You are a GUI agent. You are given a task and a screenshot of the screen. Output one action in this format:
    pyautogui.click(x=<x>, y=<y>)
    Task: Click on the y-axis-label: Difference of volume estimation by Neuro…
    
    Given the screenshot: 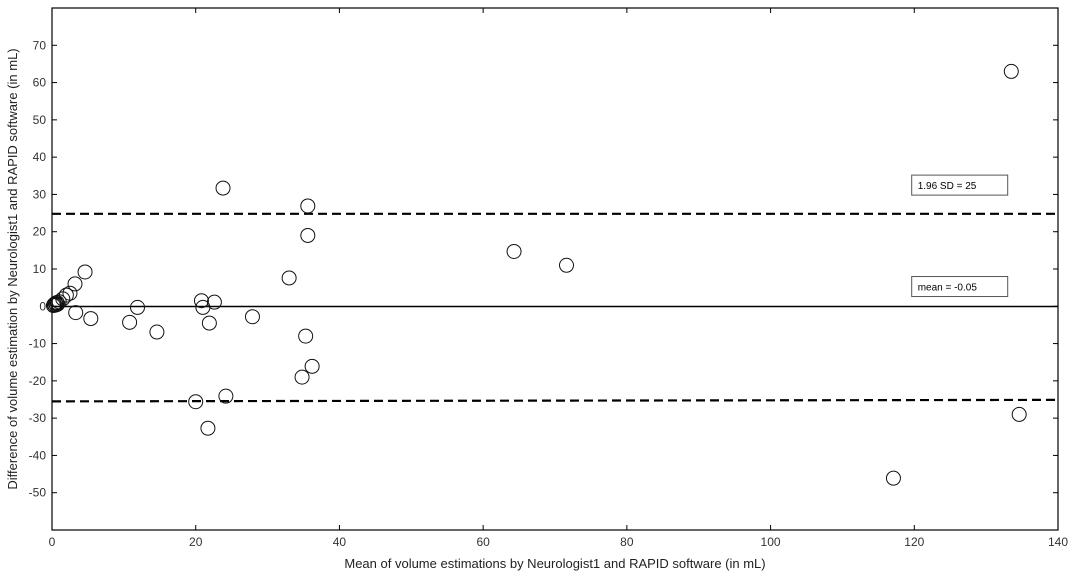 What is the action you would take?
    pyautogui.click(x=12, y=268)
    